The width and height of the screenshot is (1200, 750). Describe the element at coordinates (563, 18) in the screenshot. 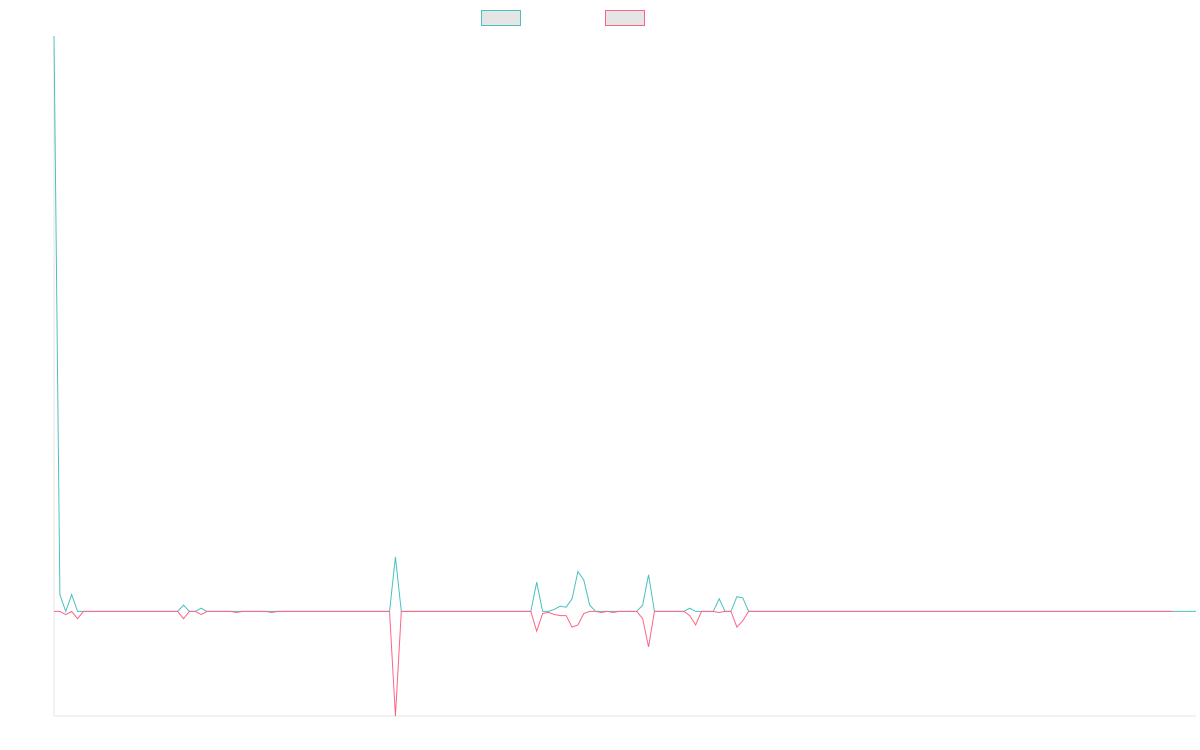

I see `chart-legend` at that location.